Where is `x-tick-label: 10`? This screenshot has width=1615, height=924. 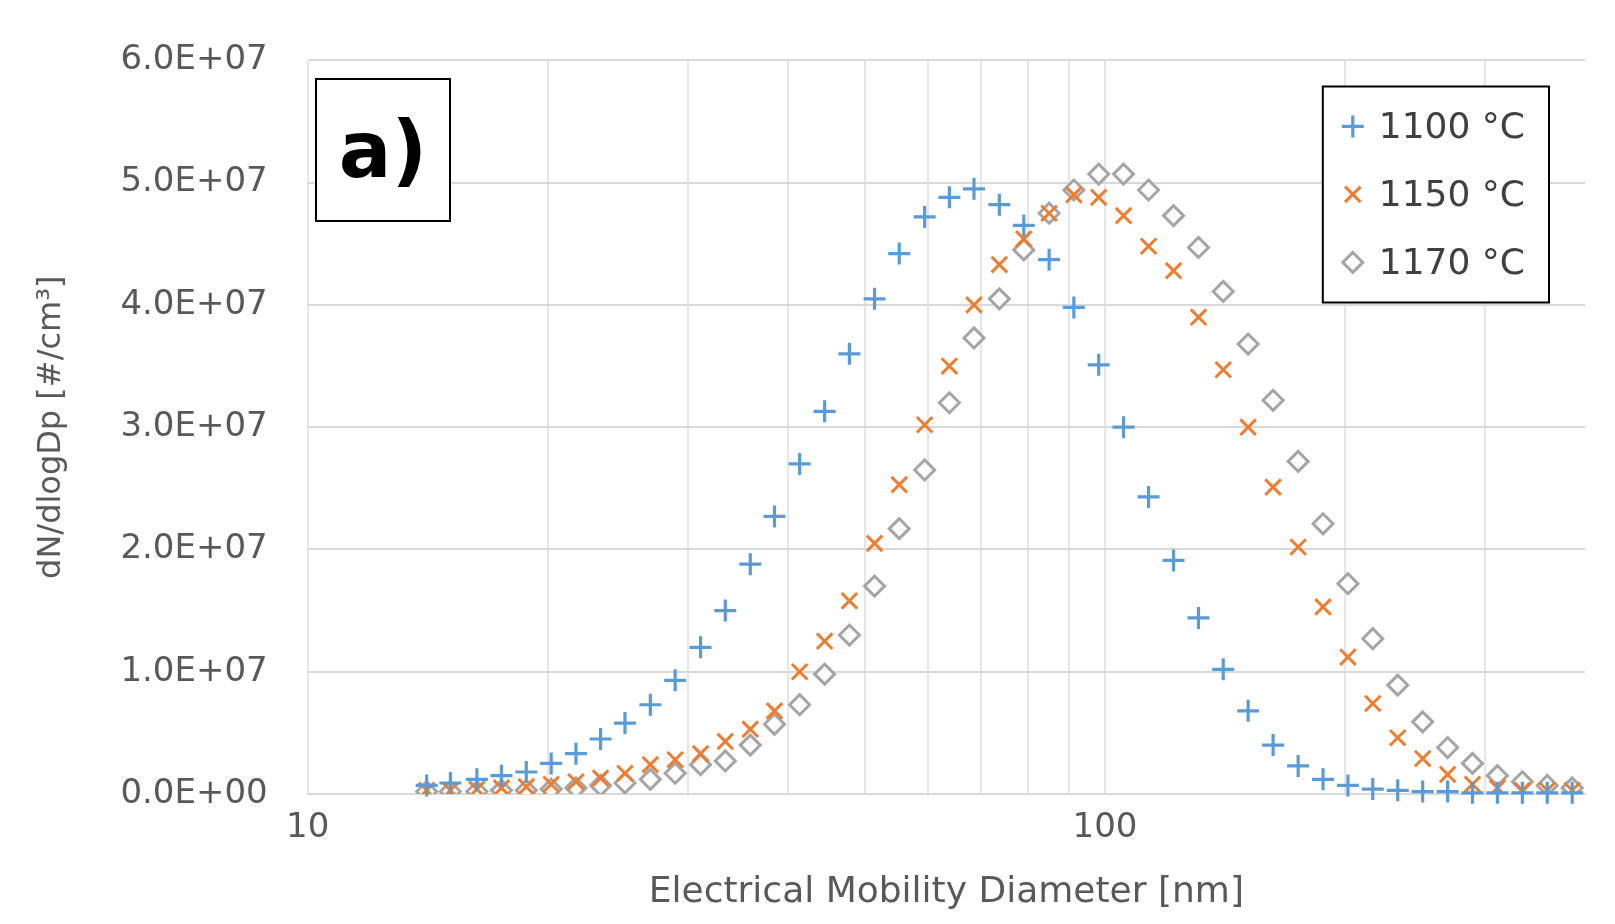 x-tick-label: 10 is located at coordinates (308, 825).